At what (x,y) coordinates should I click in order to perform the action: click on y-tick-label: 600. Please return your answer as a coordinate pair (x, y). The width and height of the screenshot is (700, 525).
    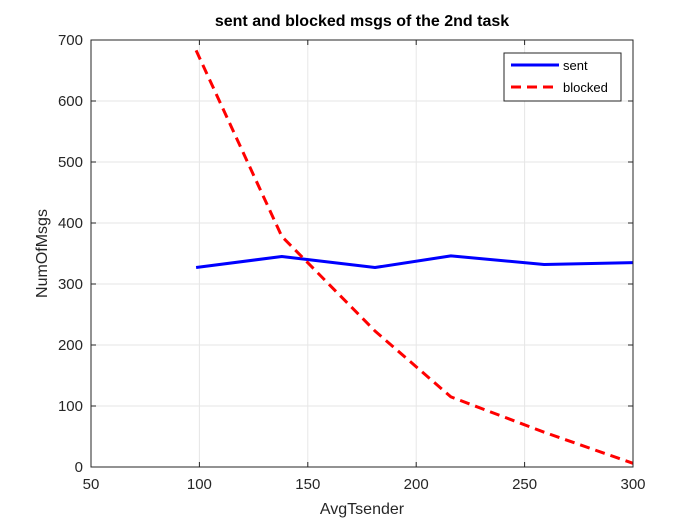
    Looking at the image, I should click on (70, 101).